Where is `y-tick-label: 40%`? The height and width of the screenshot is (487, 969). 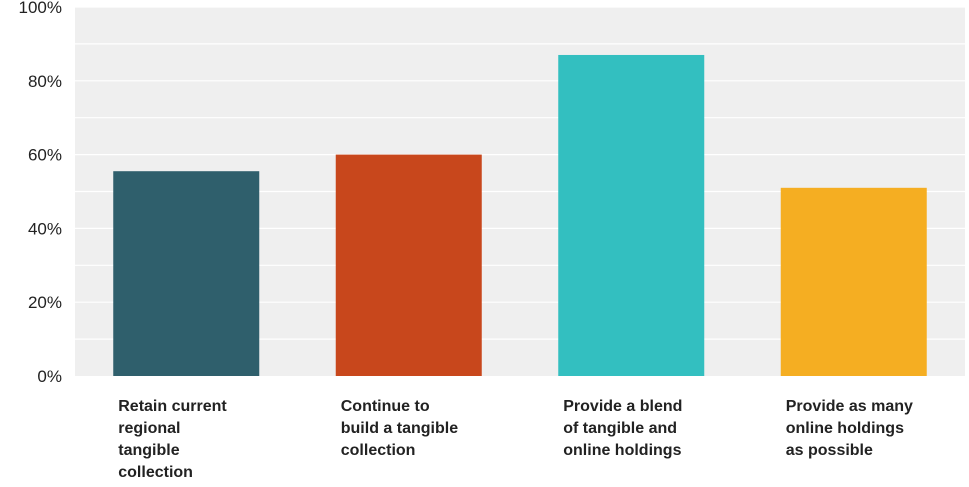
y-tick-label: 40% is located at coordinates (45, 228).